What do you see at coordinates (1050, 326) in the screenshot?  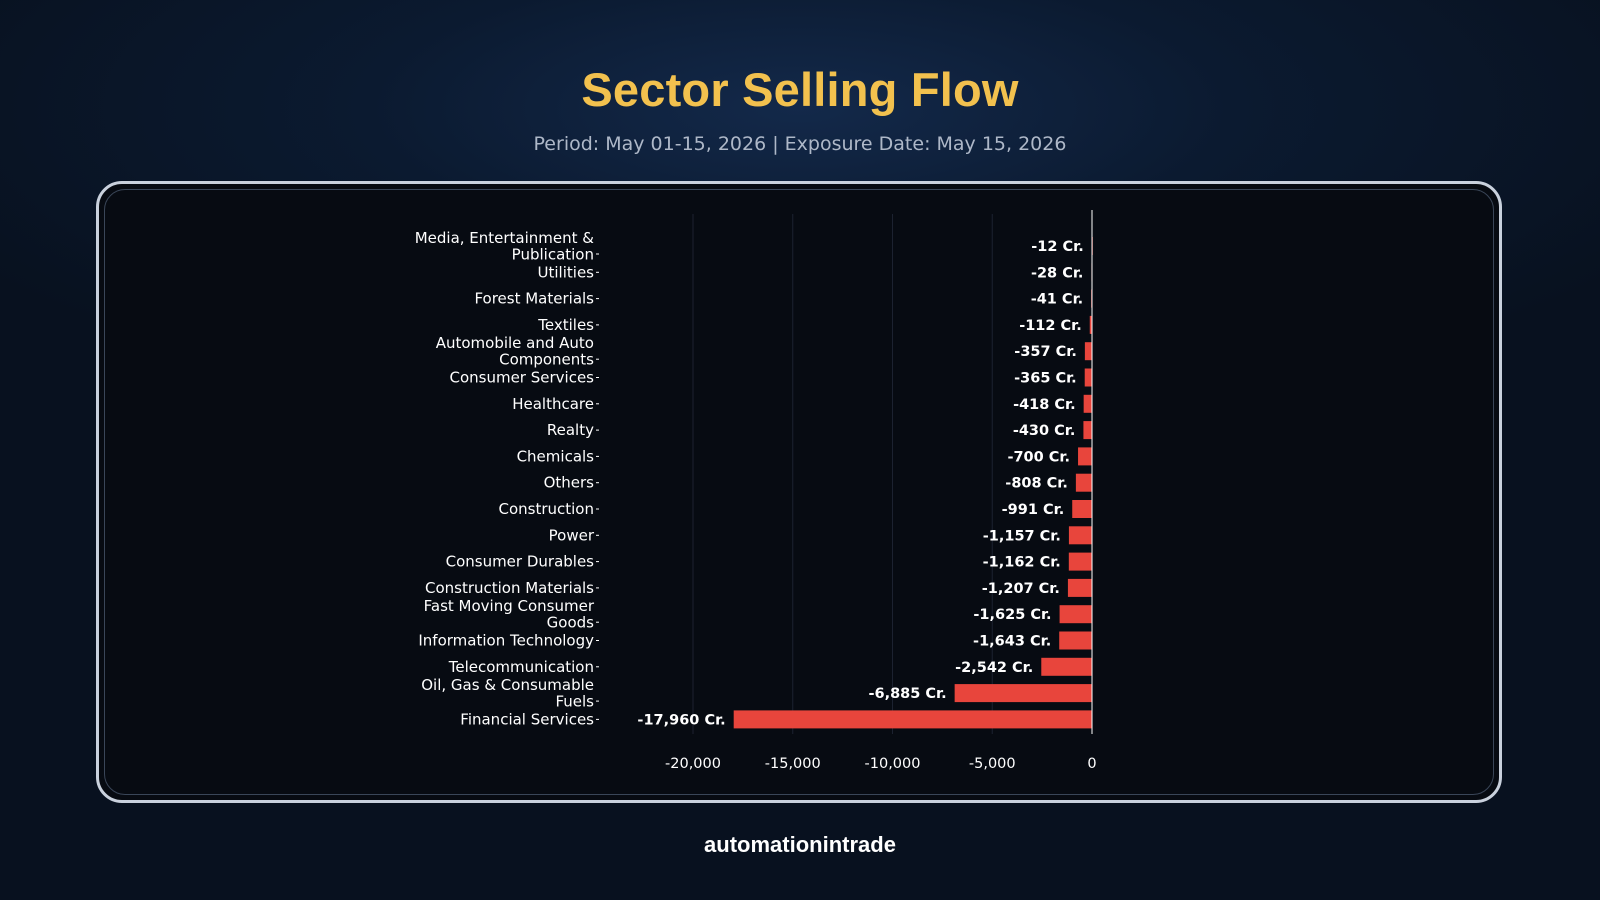 I see `bar-value-label: -112 Cr.` at bounding box center [1050, 326].